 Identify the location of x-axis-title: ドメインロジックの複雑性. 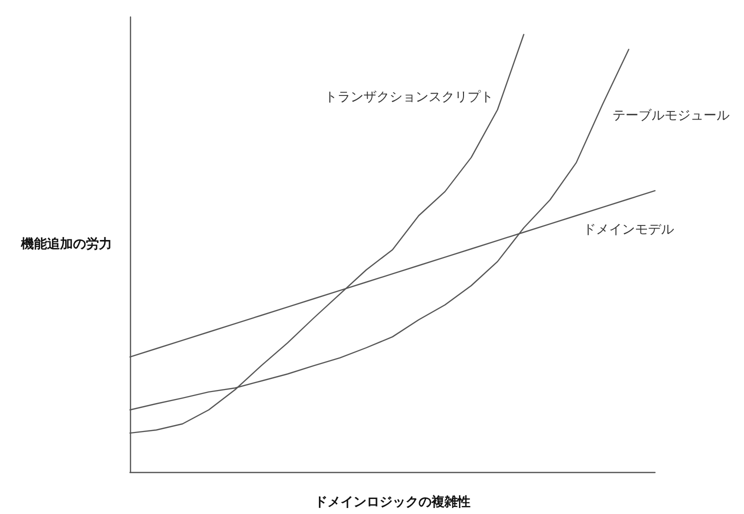
(392, 502).